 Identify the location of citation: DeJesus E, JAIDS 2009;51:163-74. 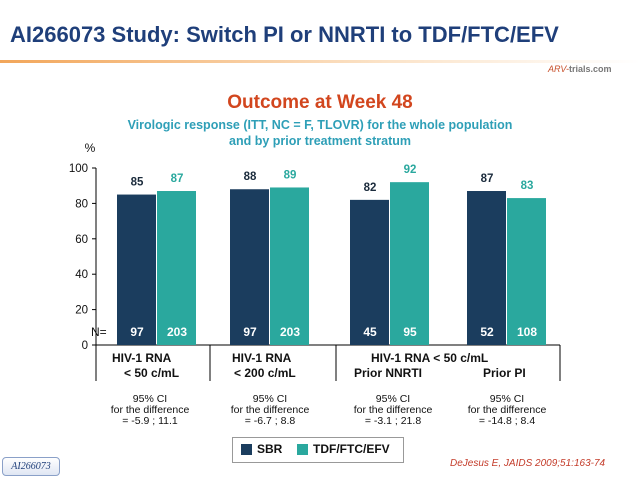
(528, 463).